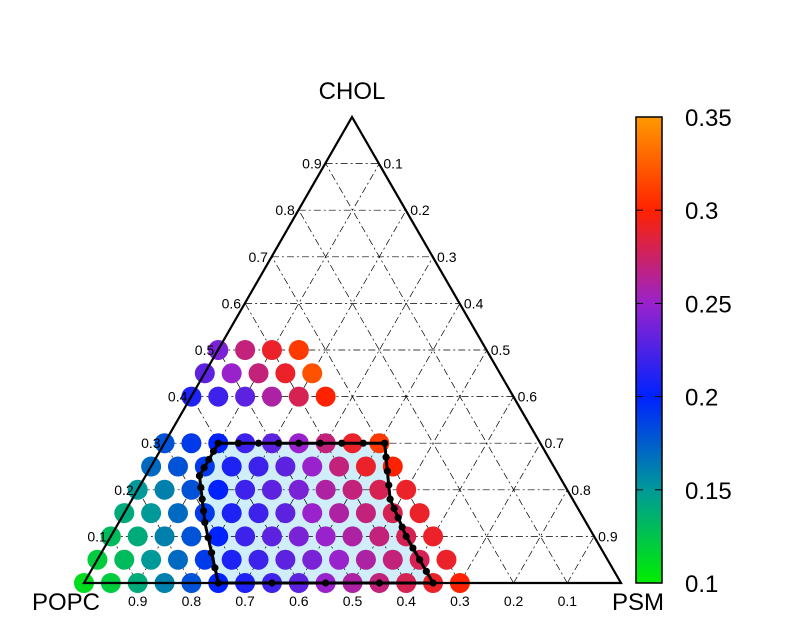 Image resolution: width=795 pixels, height=621 pixels. Describe the element at coordinates (258, 257) in the screenshot. I see `tick-label-chol: 0.7` at that location.